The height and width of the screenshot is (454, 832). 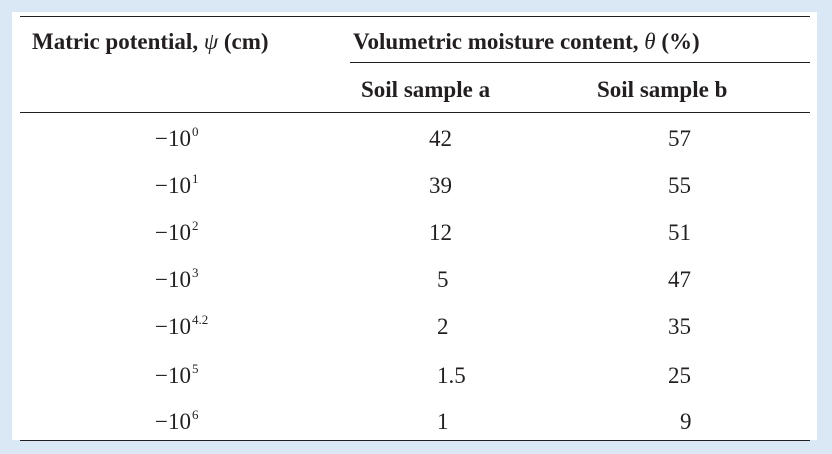 What do you see at coordinates (443, 279) in the screenshot?
I see `sample-a-value: 5` at bounding box center [443, 279].